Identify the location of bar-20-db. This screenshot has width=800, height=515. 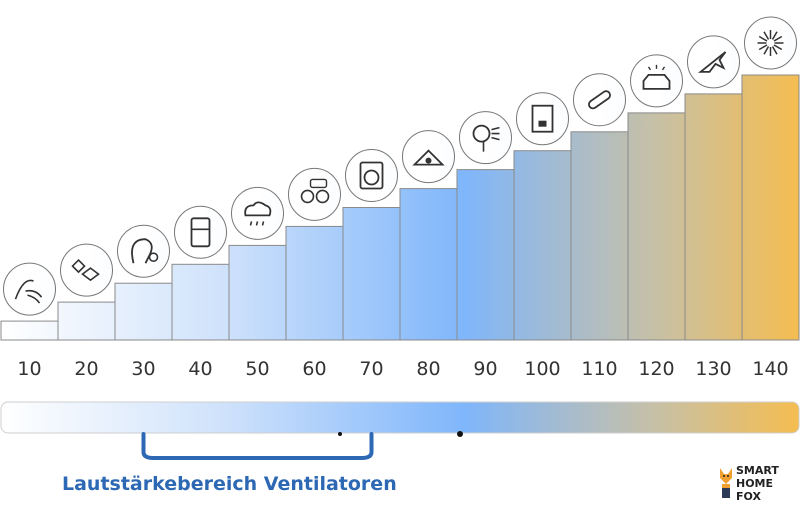
(86, 321).